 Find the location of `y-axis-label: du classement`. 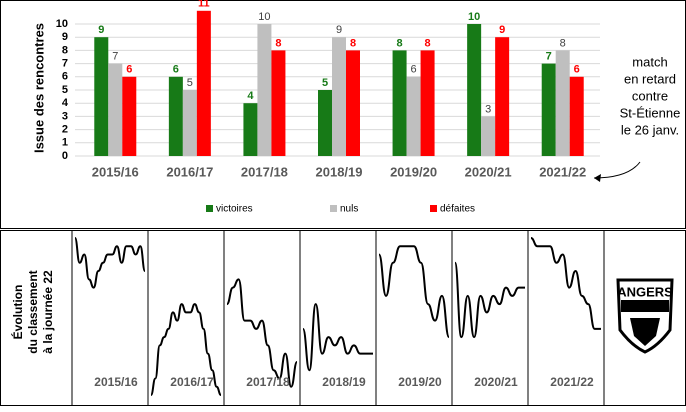

y-axis-label: du classement is located at coordinates (33, 311).